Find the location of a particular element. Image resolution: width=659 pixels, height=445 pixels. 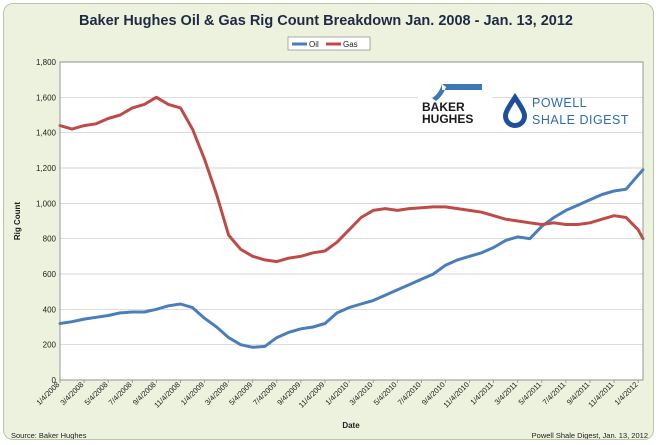

source-note: Source: Baker Hughes is located at coordinates (49, 435).